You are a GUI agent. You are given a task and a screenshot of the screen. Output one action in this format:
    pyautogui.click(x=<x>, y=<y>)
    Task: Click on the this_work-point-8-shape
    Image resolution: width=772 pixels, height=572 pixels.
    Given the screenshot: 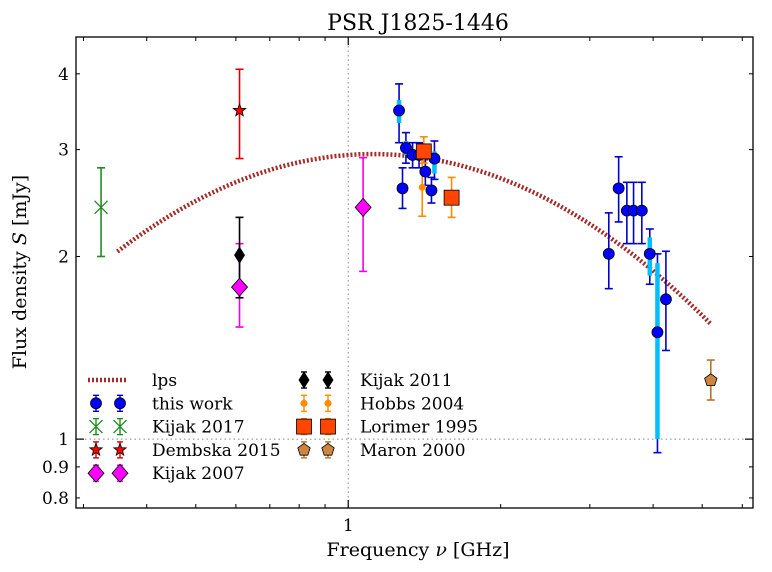 What is the action you would take?
    pyautogui.click(x=608, y=253)
    